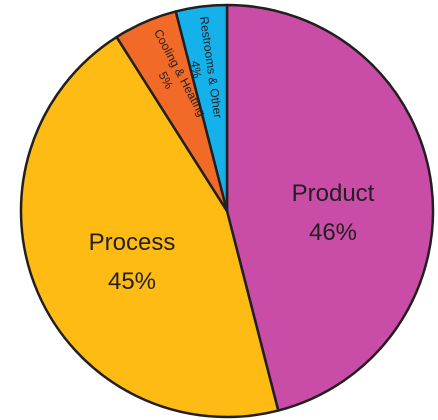  Describe the element at coordinates (333, 193) in the screenshot. I see `slice-label-product: Product` at that location.